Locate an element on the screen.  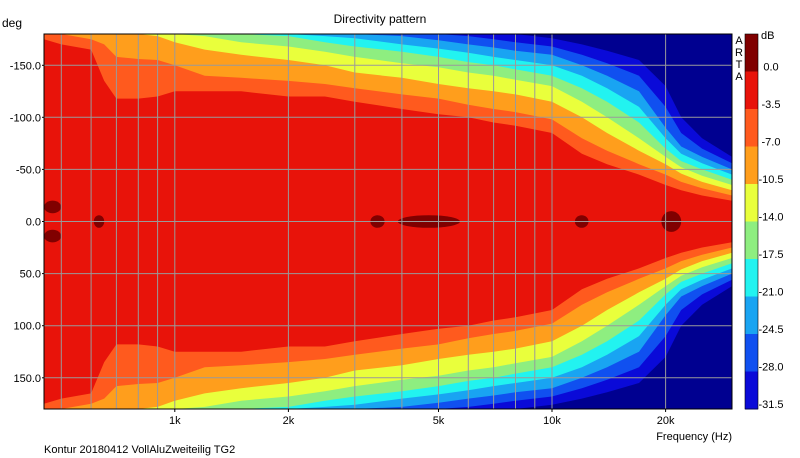
y-tick-label: -100.0 is located at coordinates (25, 118).